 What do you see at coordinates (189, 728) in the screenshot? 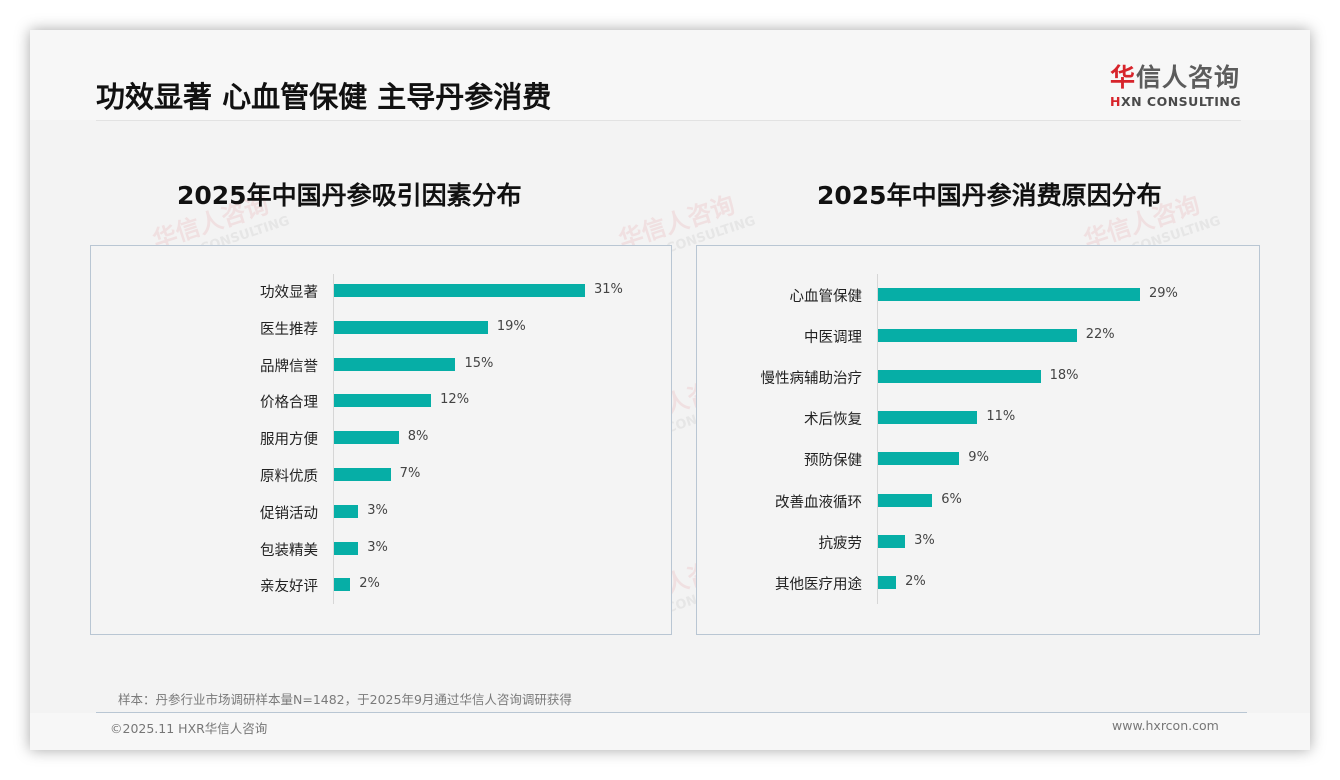
I see `copyright: ©2025.11 HXR华信人咨询` at bounding box center [189, 728].